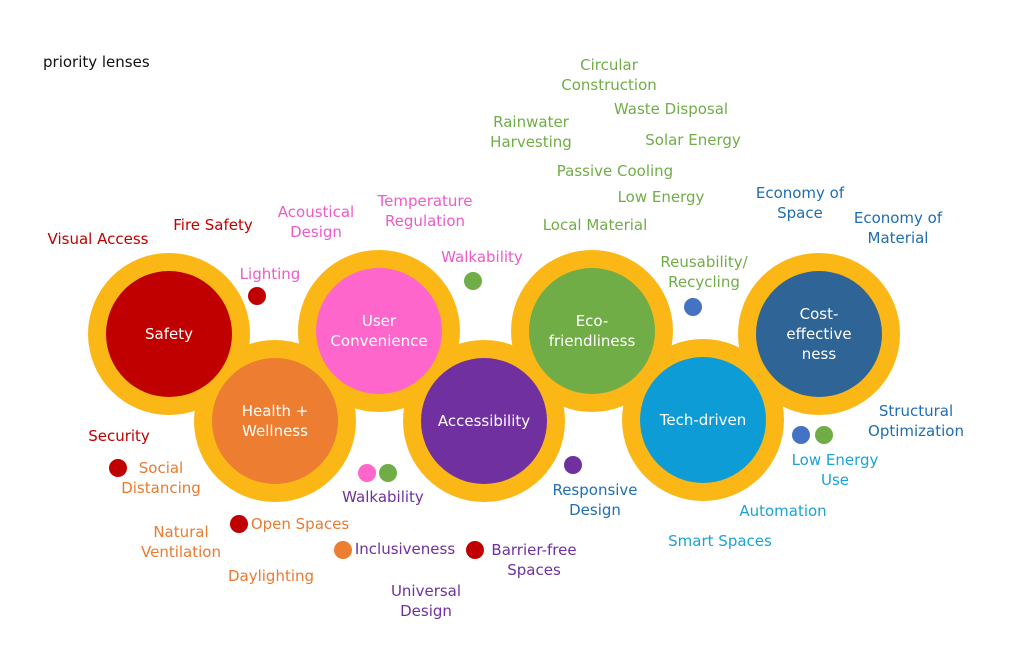  I want to click on label-walkability-bottom: Walkability, so click(383, 497).